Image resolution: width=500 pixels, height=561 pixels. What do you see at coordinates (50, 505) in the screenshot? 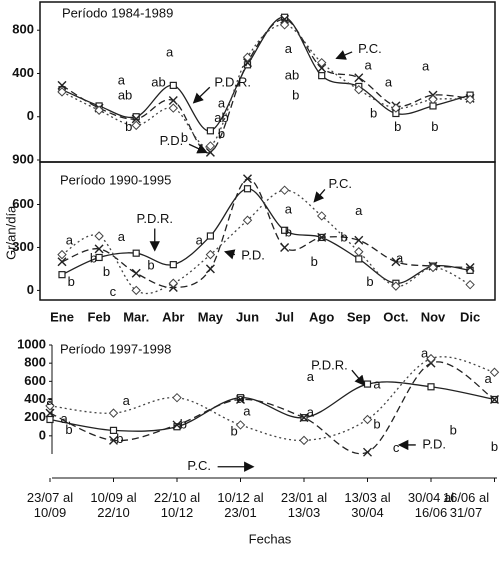
I see `x-tick-label: 23/07 al 10/09` at bounding box center [50, 505].